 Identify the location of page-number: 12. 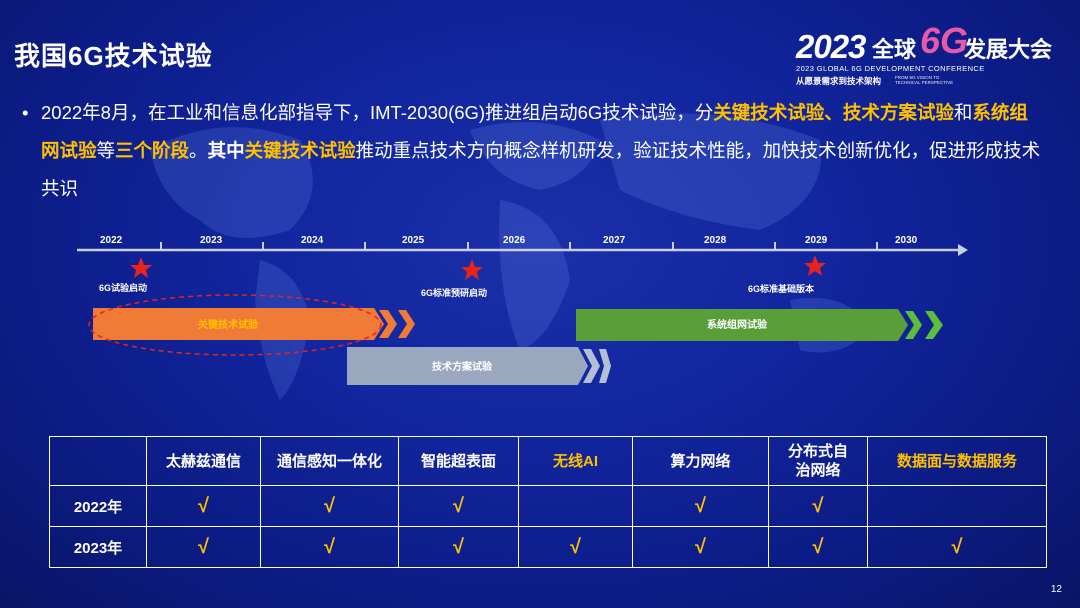
(1056, 589).